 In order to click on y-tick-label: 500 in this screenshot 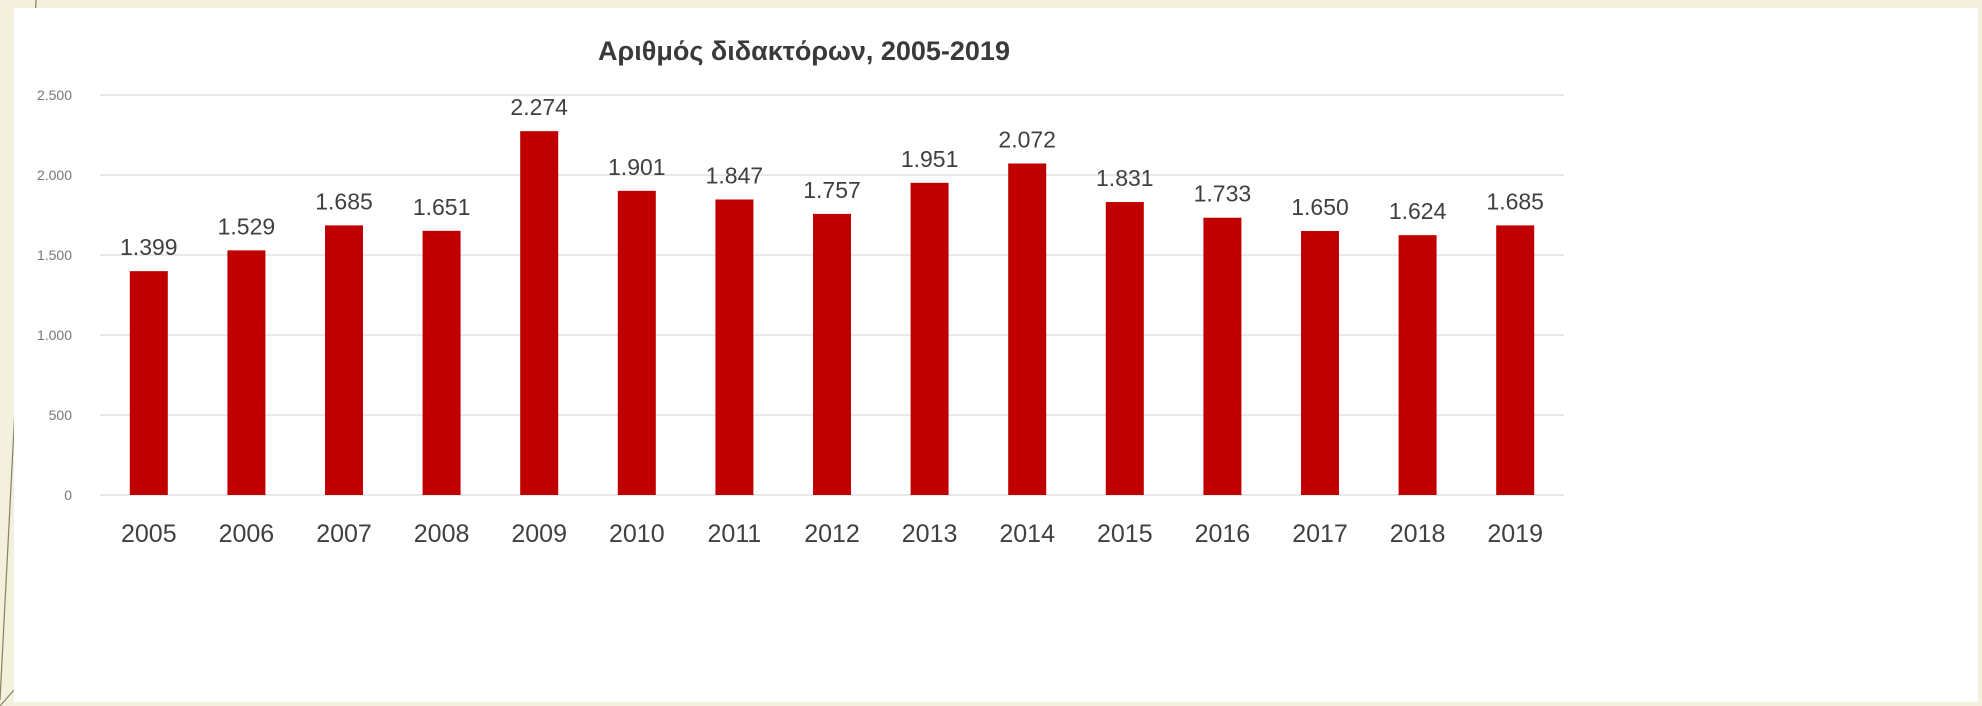, I will do `click(61, 415)`.